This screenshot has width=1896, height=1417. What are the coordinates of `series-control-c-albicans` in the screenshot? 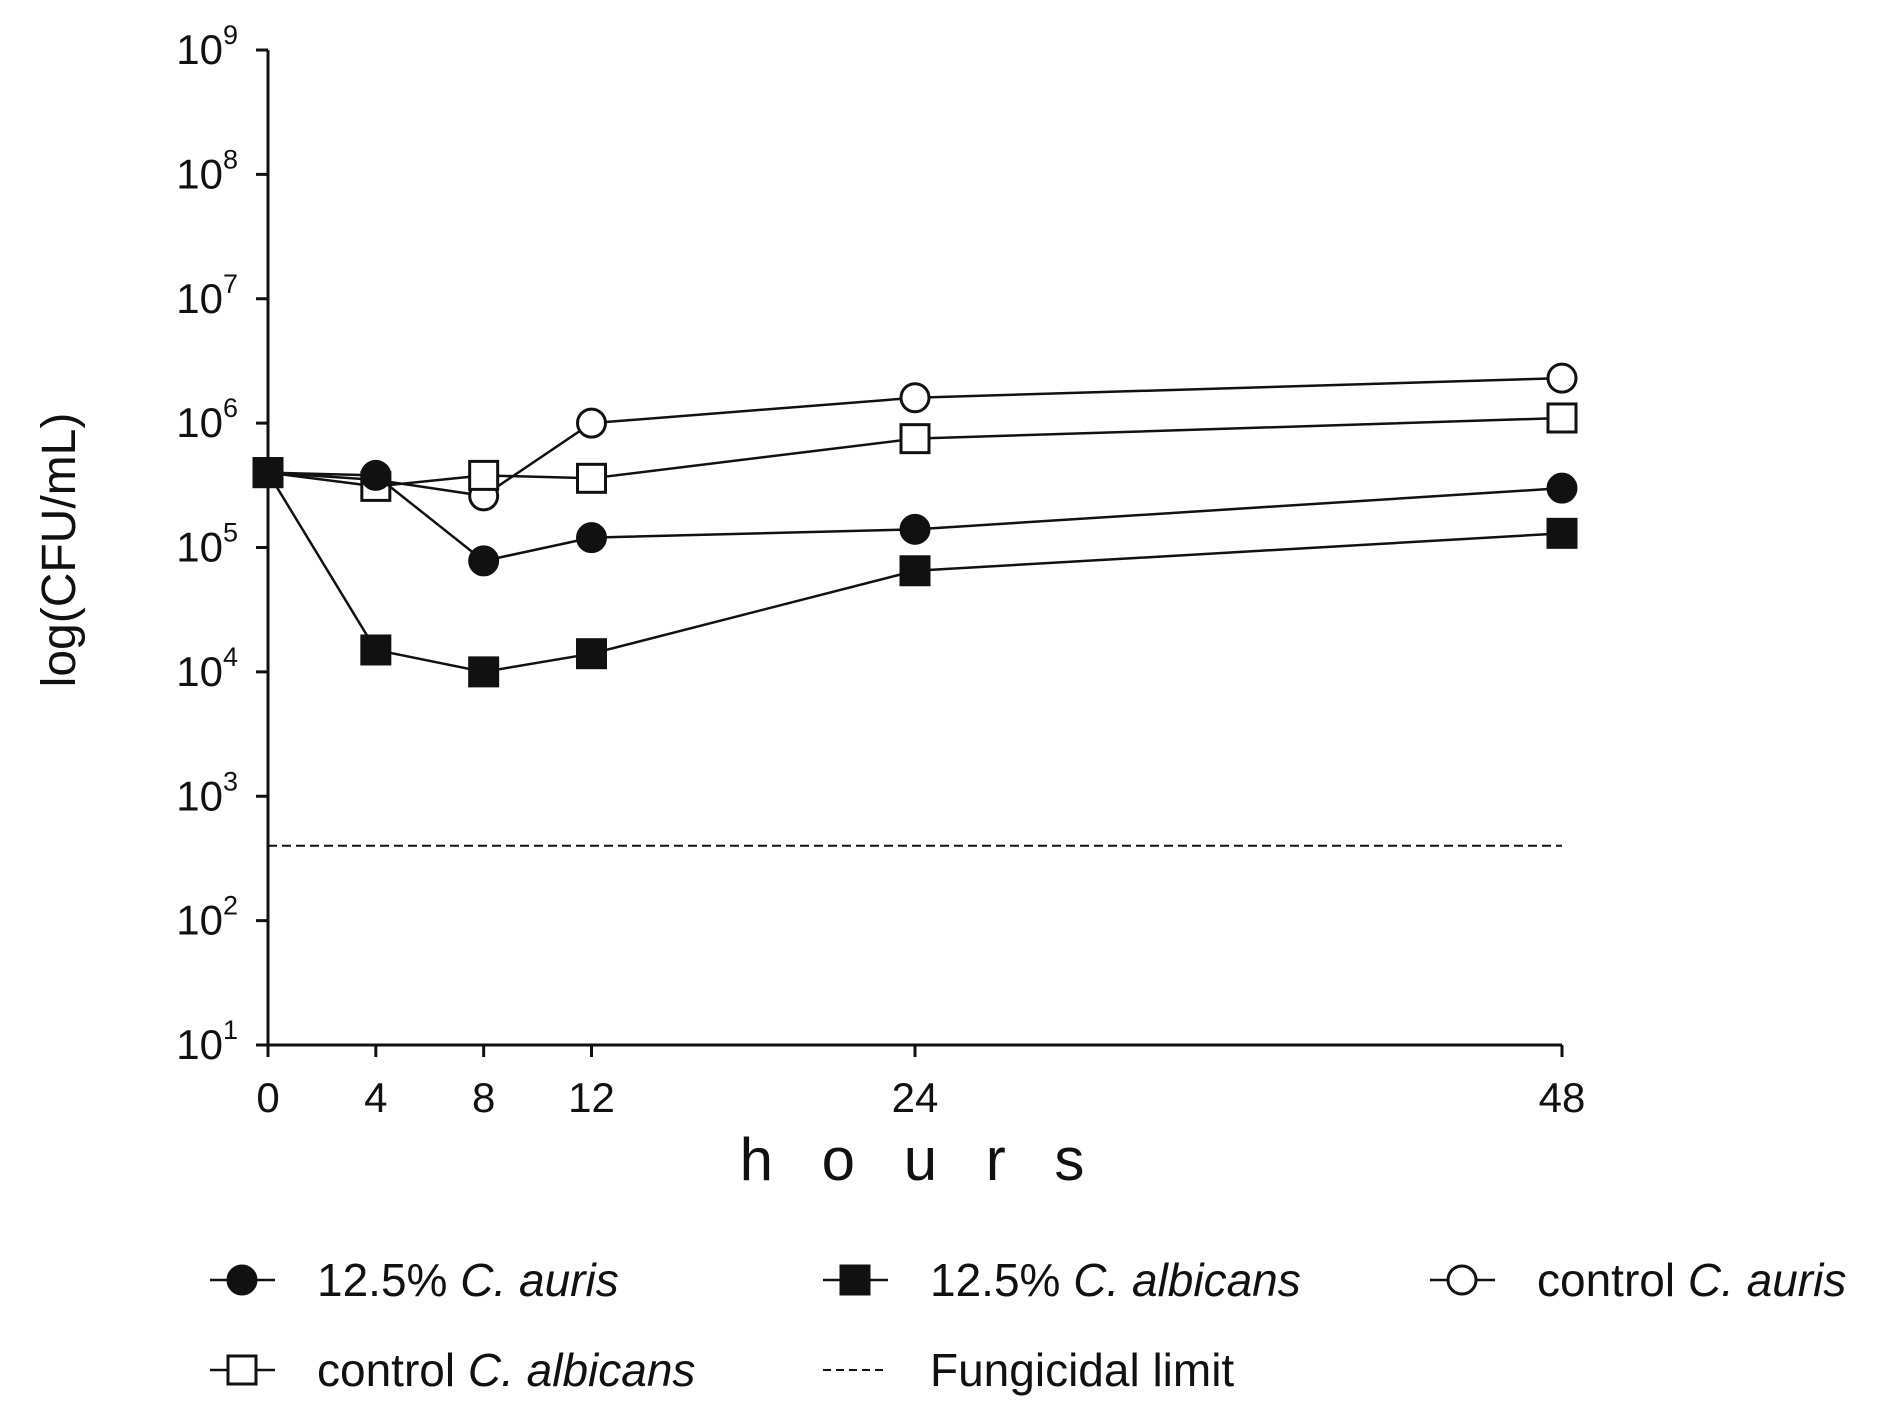 It's located at (915, 452).